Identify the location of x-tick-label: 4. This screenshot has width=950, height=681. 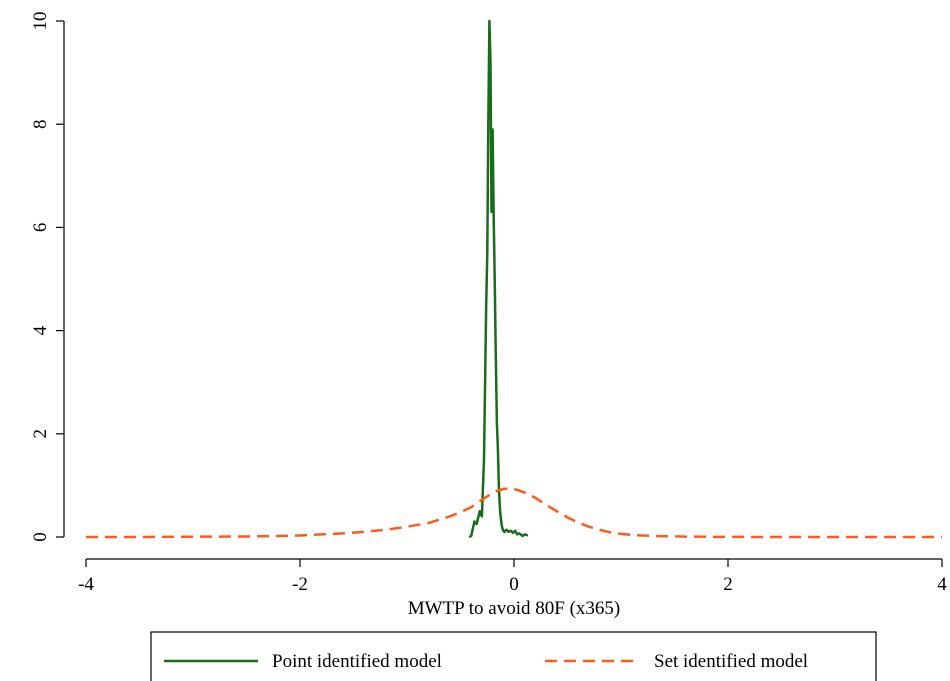
(942, 584).